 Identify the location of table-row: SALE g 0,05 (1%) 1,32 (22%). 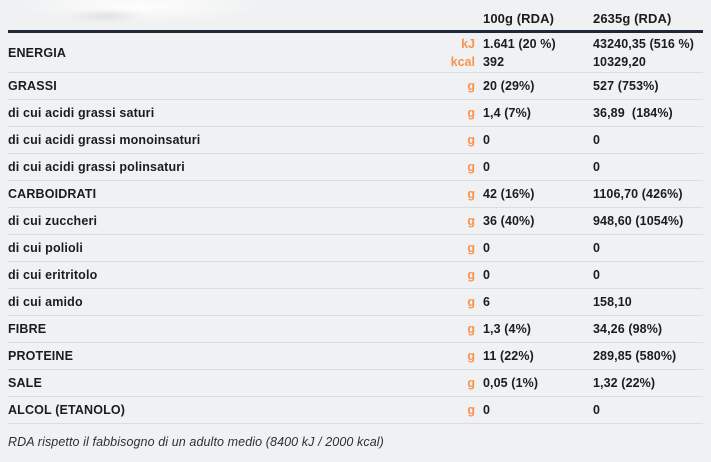
(355, 383).